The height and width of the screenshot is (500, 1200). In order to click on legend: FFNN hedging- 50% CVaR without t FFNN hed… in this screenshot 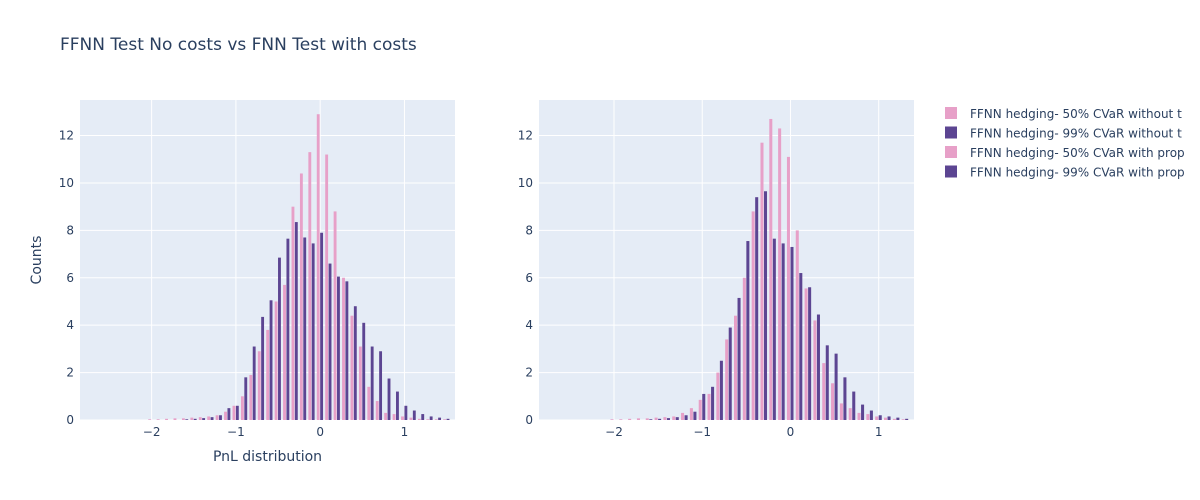, I will do `click(1065, 143)`.